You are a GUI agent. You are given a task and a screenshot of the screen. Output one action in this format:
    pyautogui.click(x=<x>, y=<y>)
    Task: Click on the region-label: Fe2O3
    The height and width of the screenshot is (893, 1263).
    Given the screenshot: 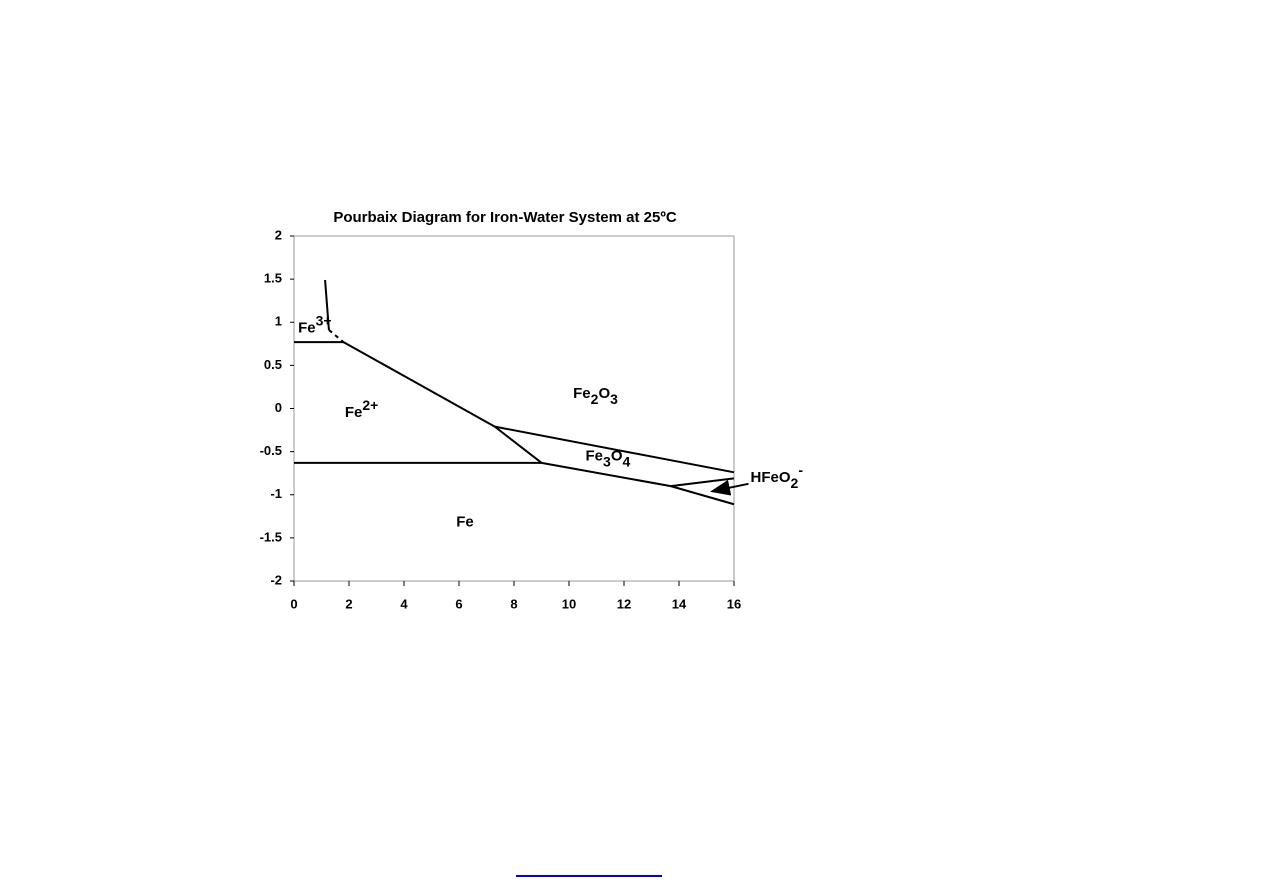 What is the action you would take?
    pyautogui.click(x=595, y=396)
    